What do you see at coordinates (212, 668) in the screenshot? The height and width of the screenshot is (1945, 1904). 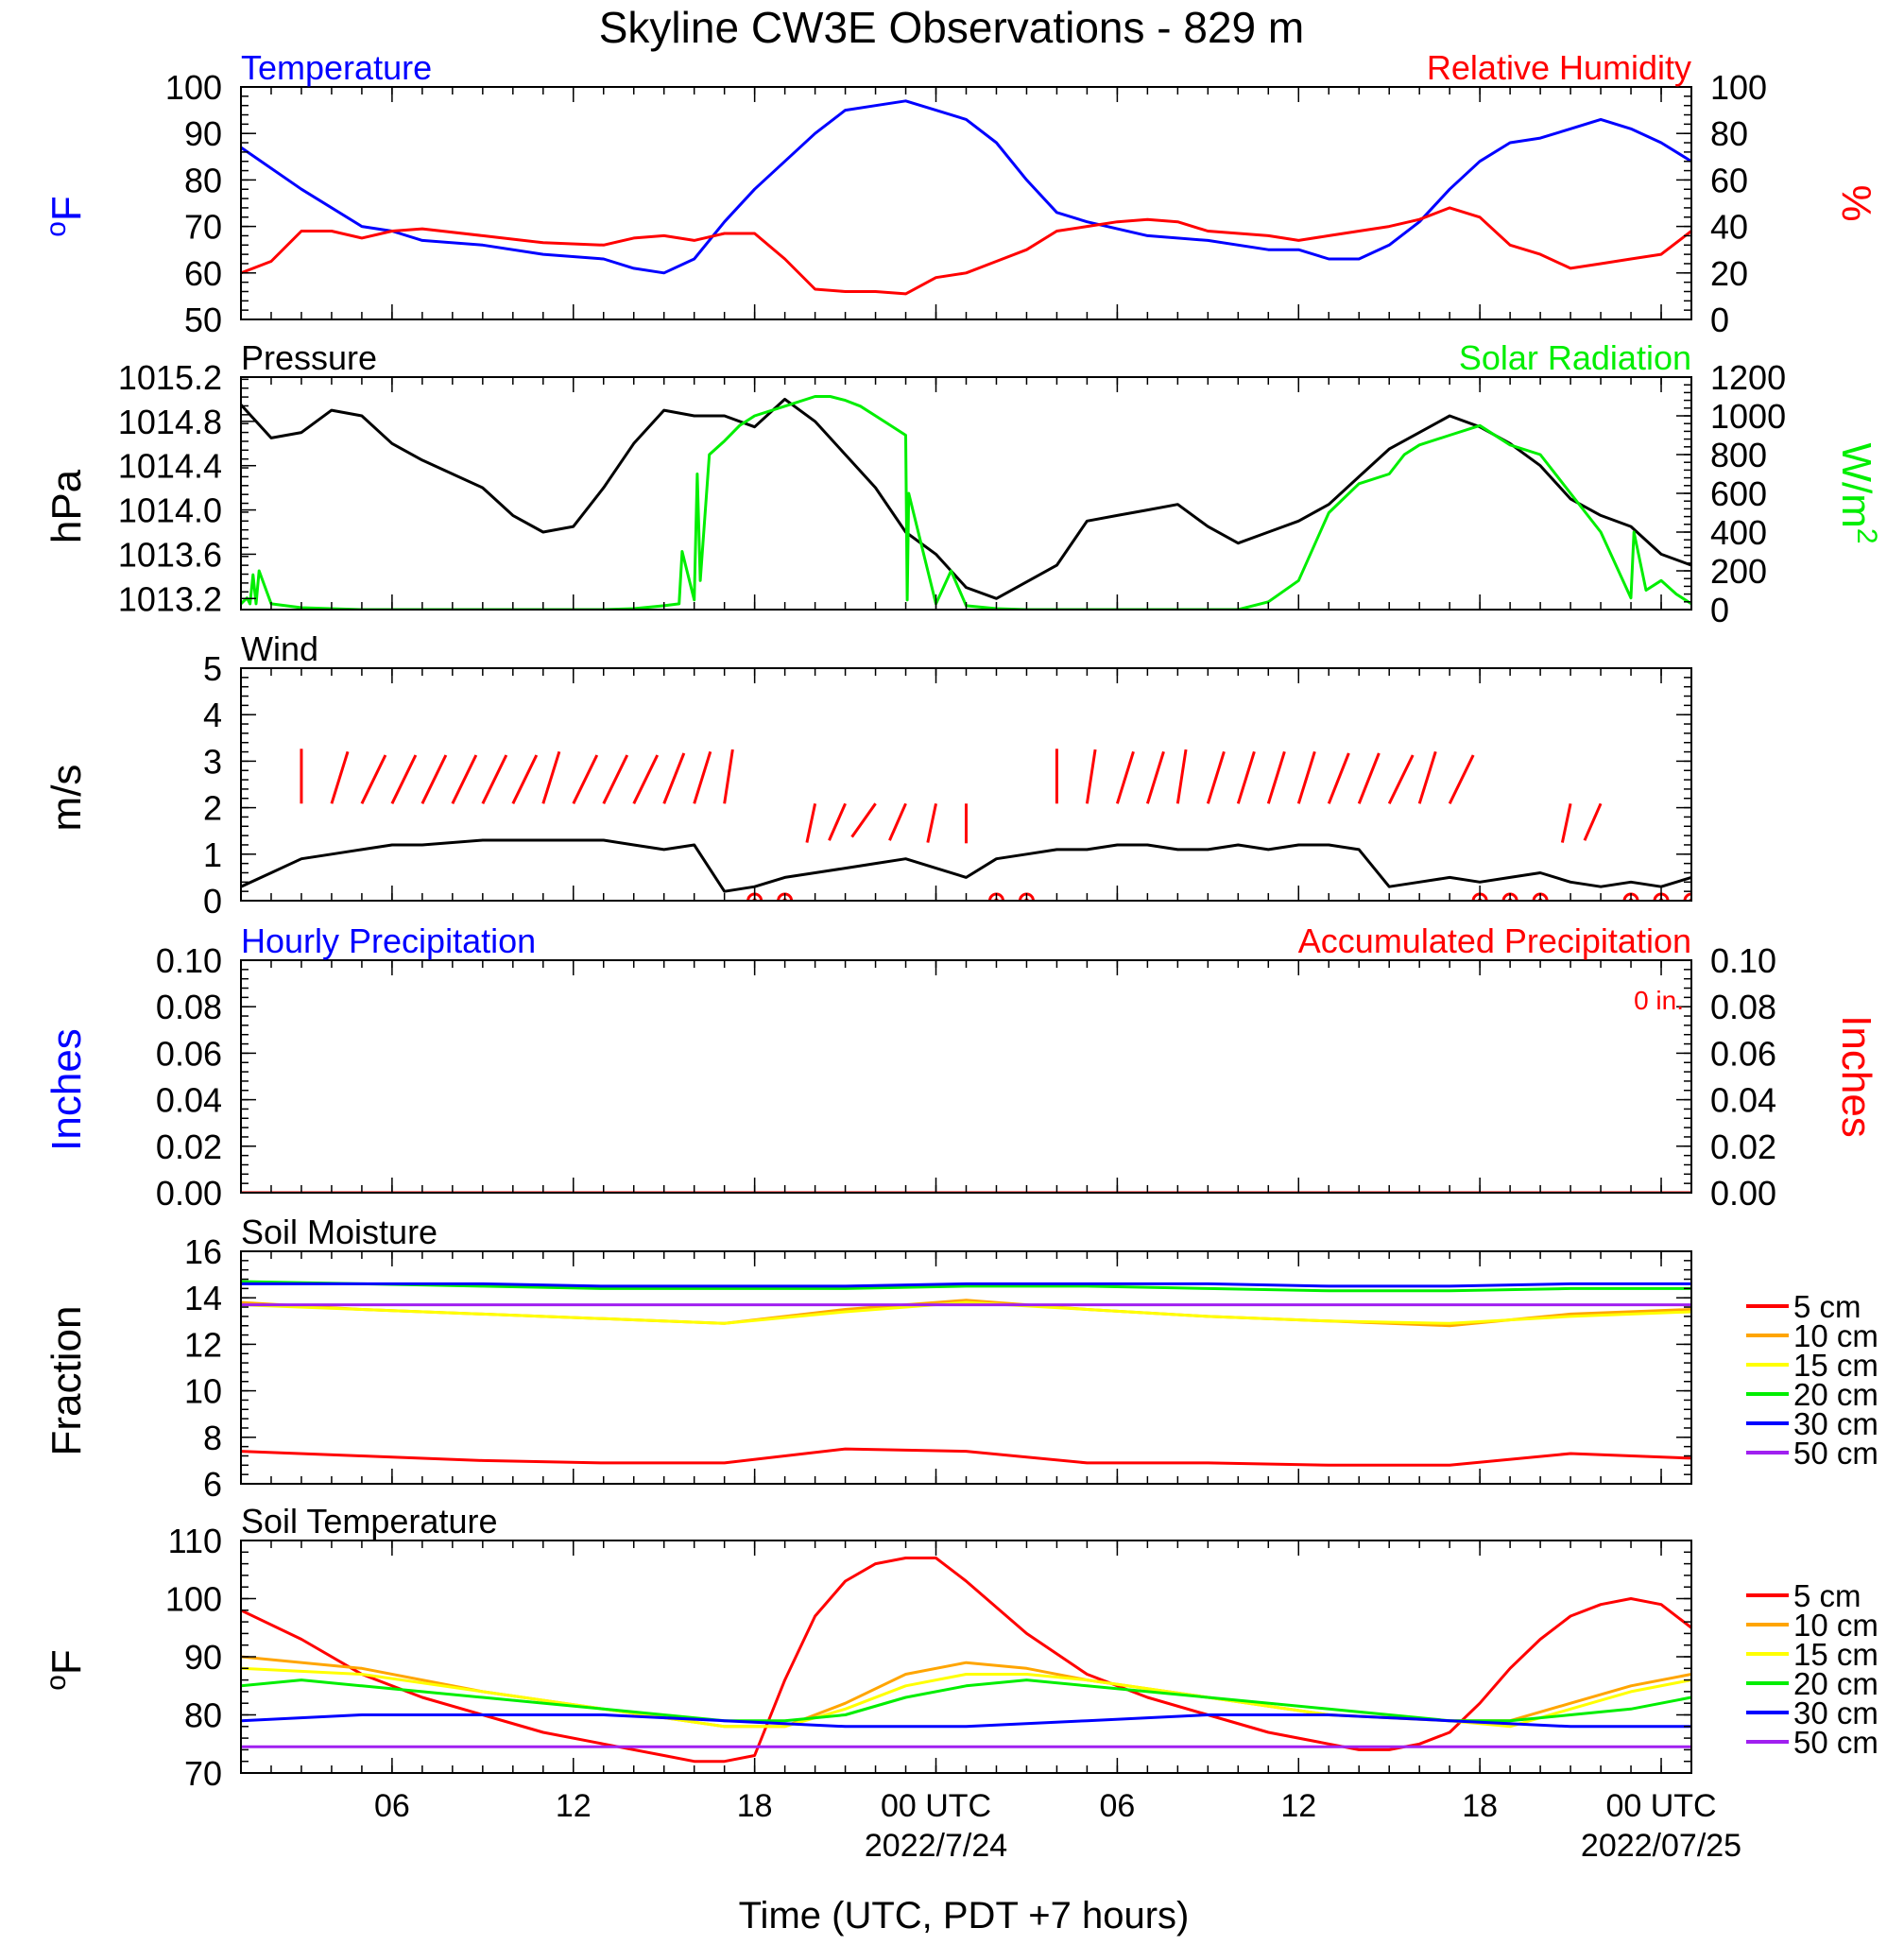 I see `left-tick-label: 5` at bounding box center [212, 668].